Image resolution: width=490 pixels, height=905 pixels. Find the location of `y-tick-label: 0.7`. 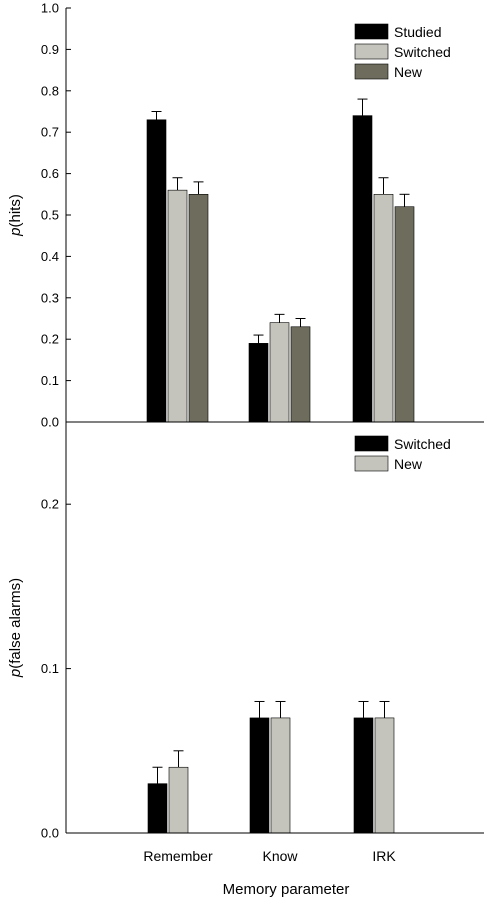

y-tick-label: 0.7 is located at coordinates (50, 132).